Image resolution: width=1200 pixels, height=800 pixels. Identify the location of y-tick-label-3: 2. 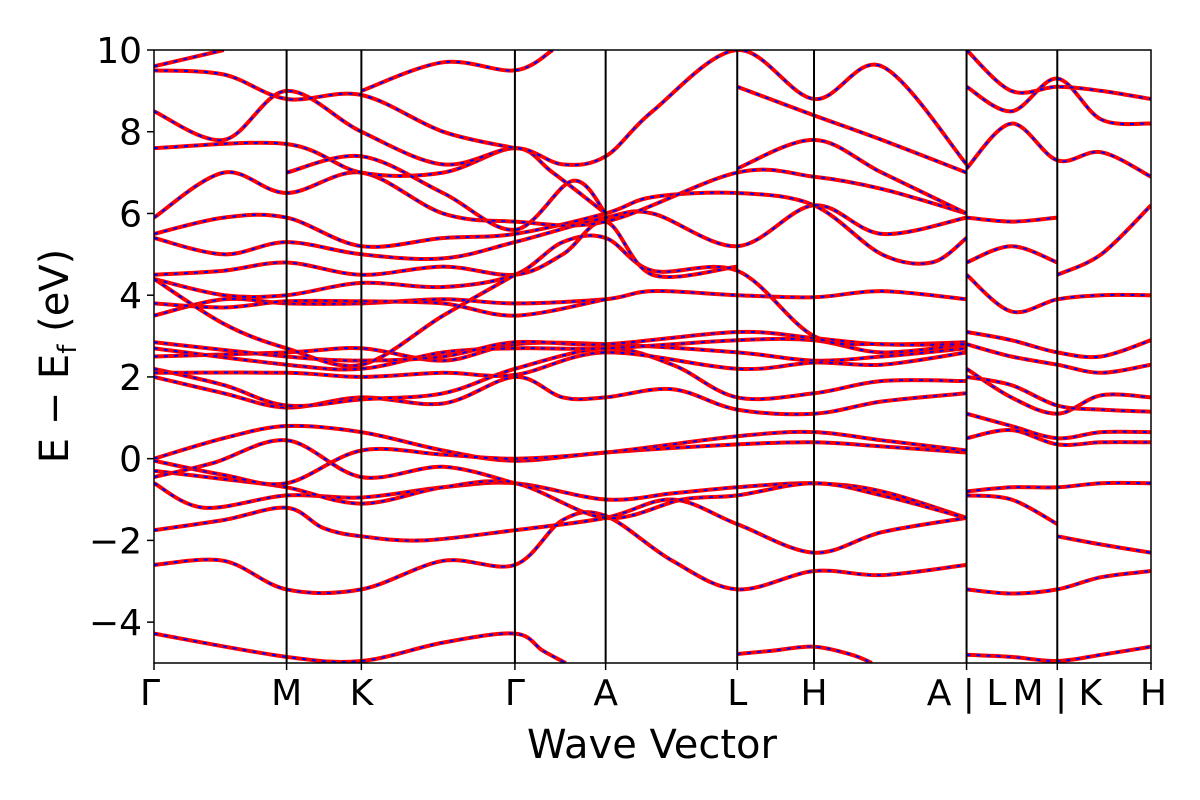
(130, 378).